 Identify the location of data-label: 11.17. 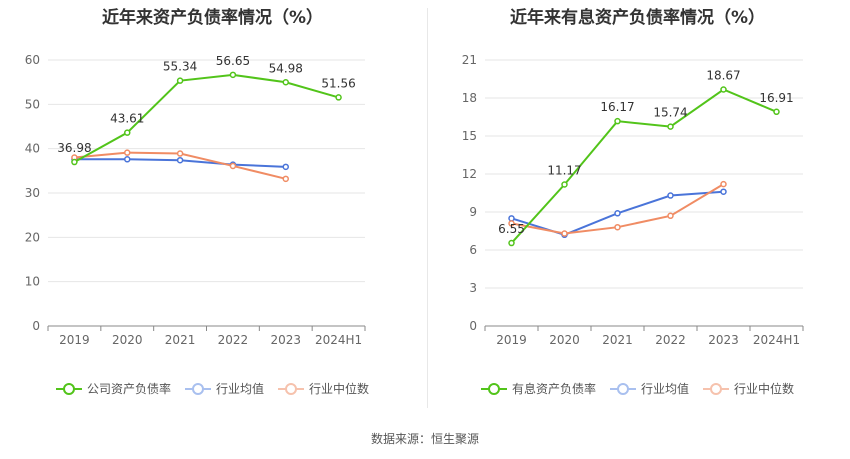
(564, 171).